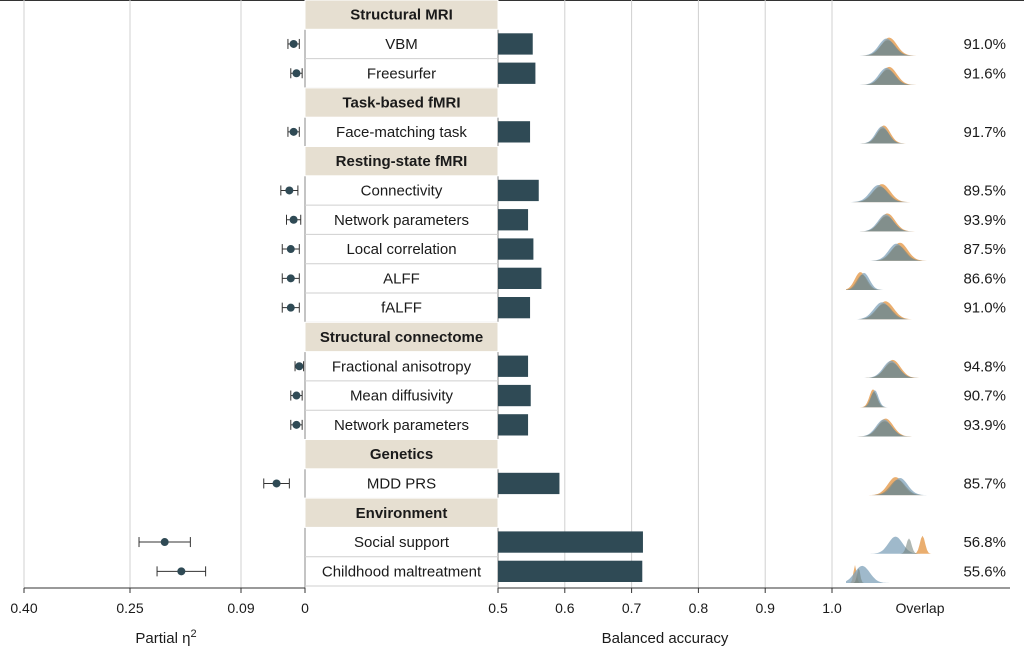 The image size is (1024, 662). What do you see at coordinates (984, 73) in the screenshot?
I see `overlap-value: 91.6%` at bounding box center [984, 73].